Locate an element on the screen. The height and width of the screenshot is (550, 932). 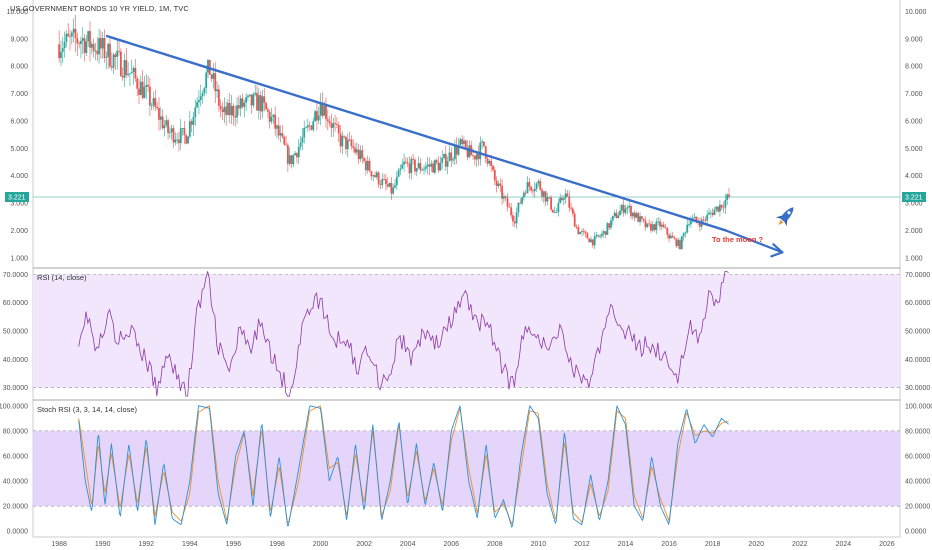
rocket-fin is located at coordinates (781, 221).